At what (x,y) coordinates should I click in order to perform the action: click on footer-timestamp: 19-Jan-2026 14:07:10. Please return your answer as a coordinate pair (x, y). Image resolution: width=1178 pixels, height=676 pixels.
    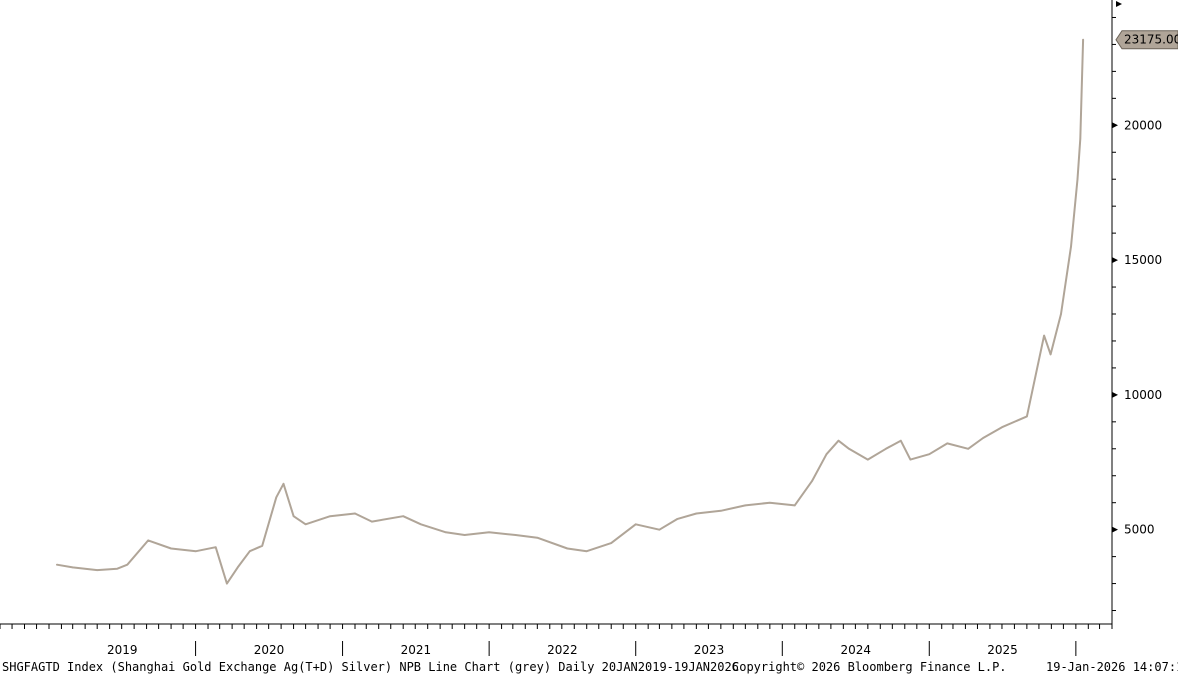
    Looking at the image, I should click on (1112, 667).